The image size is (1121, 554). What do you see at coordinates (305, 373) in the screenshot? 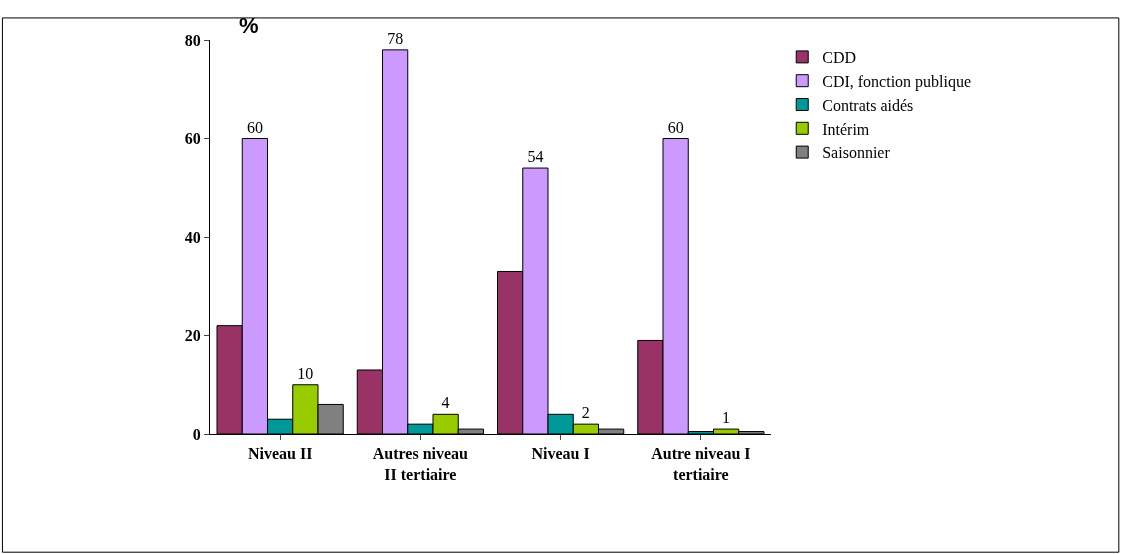
I see `data-label: 10` at bounding box center [305, 373].